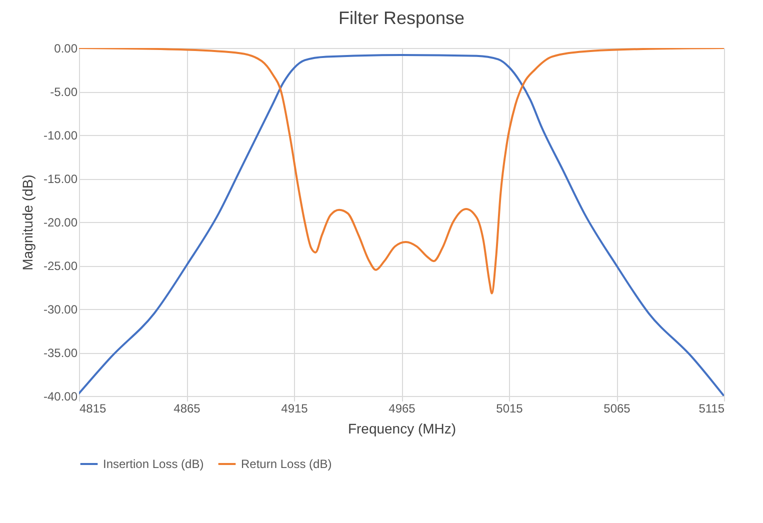 The image size is (763, 523). What do you see at coordinates (617, 409) in the screenshot?
I see `x-tick-label: 5065` at bounding box center [617, 409].